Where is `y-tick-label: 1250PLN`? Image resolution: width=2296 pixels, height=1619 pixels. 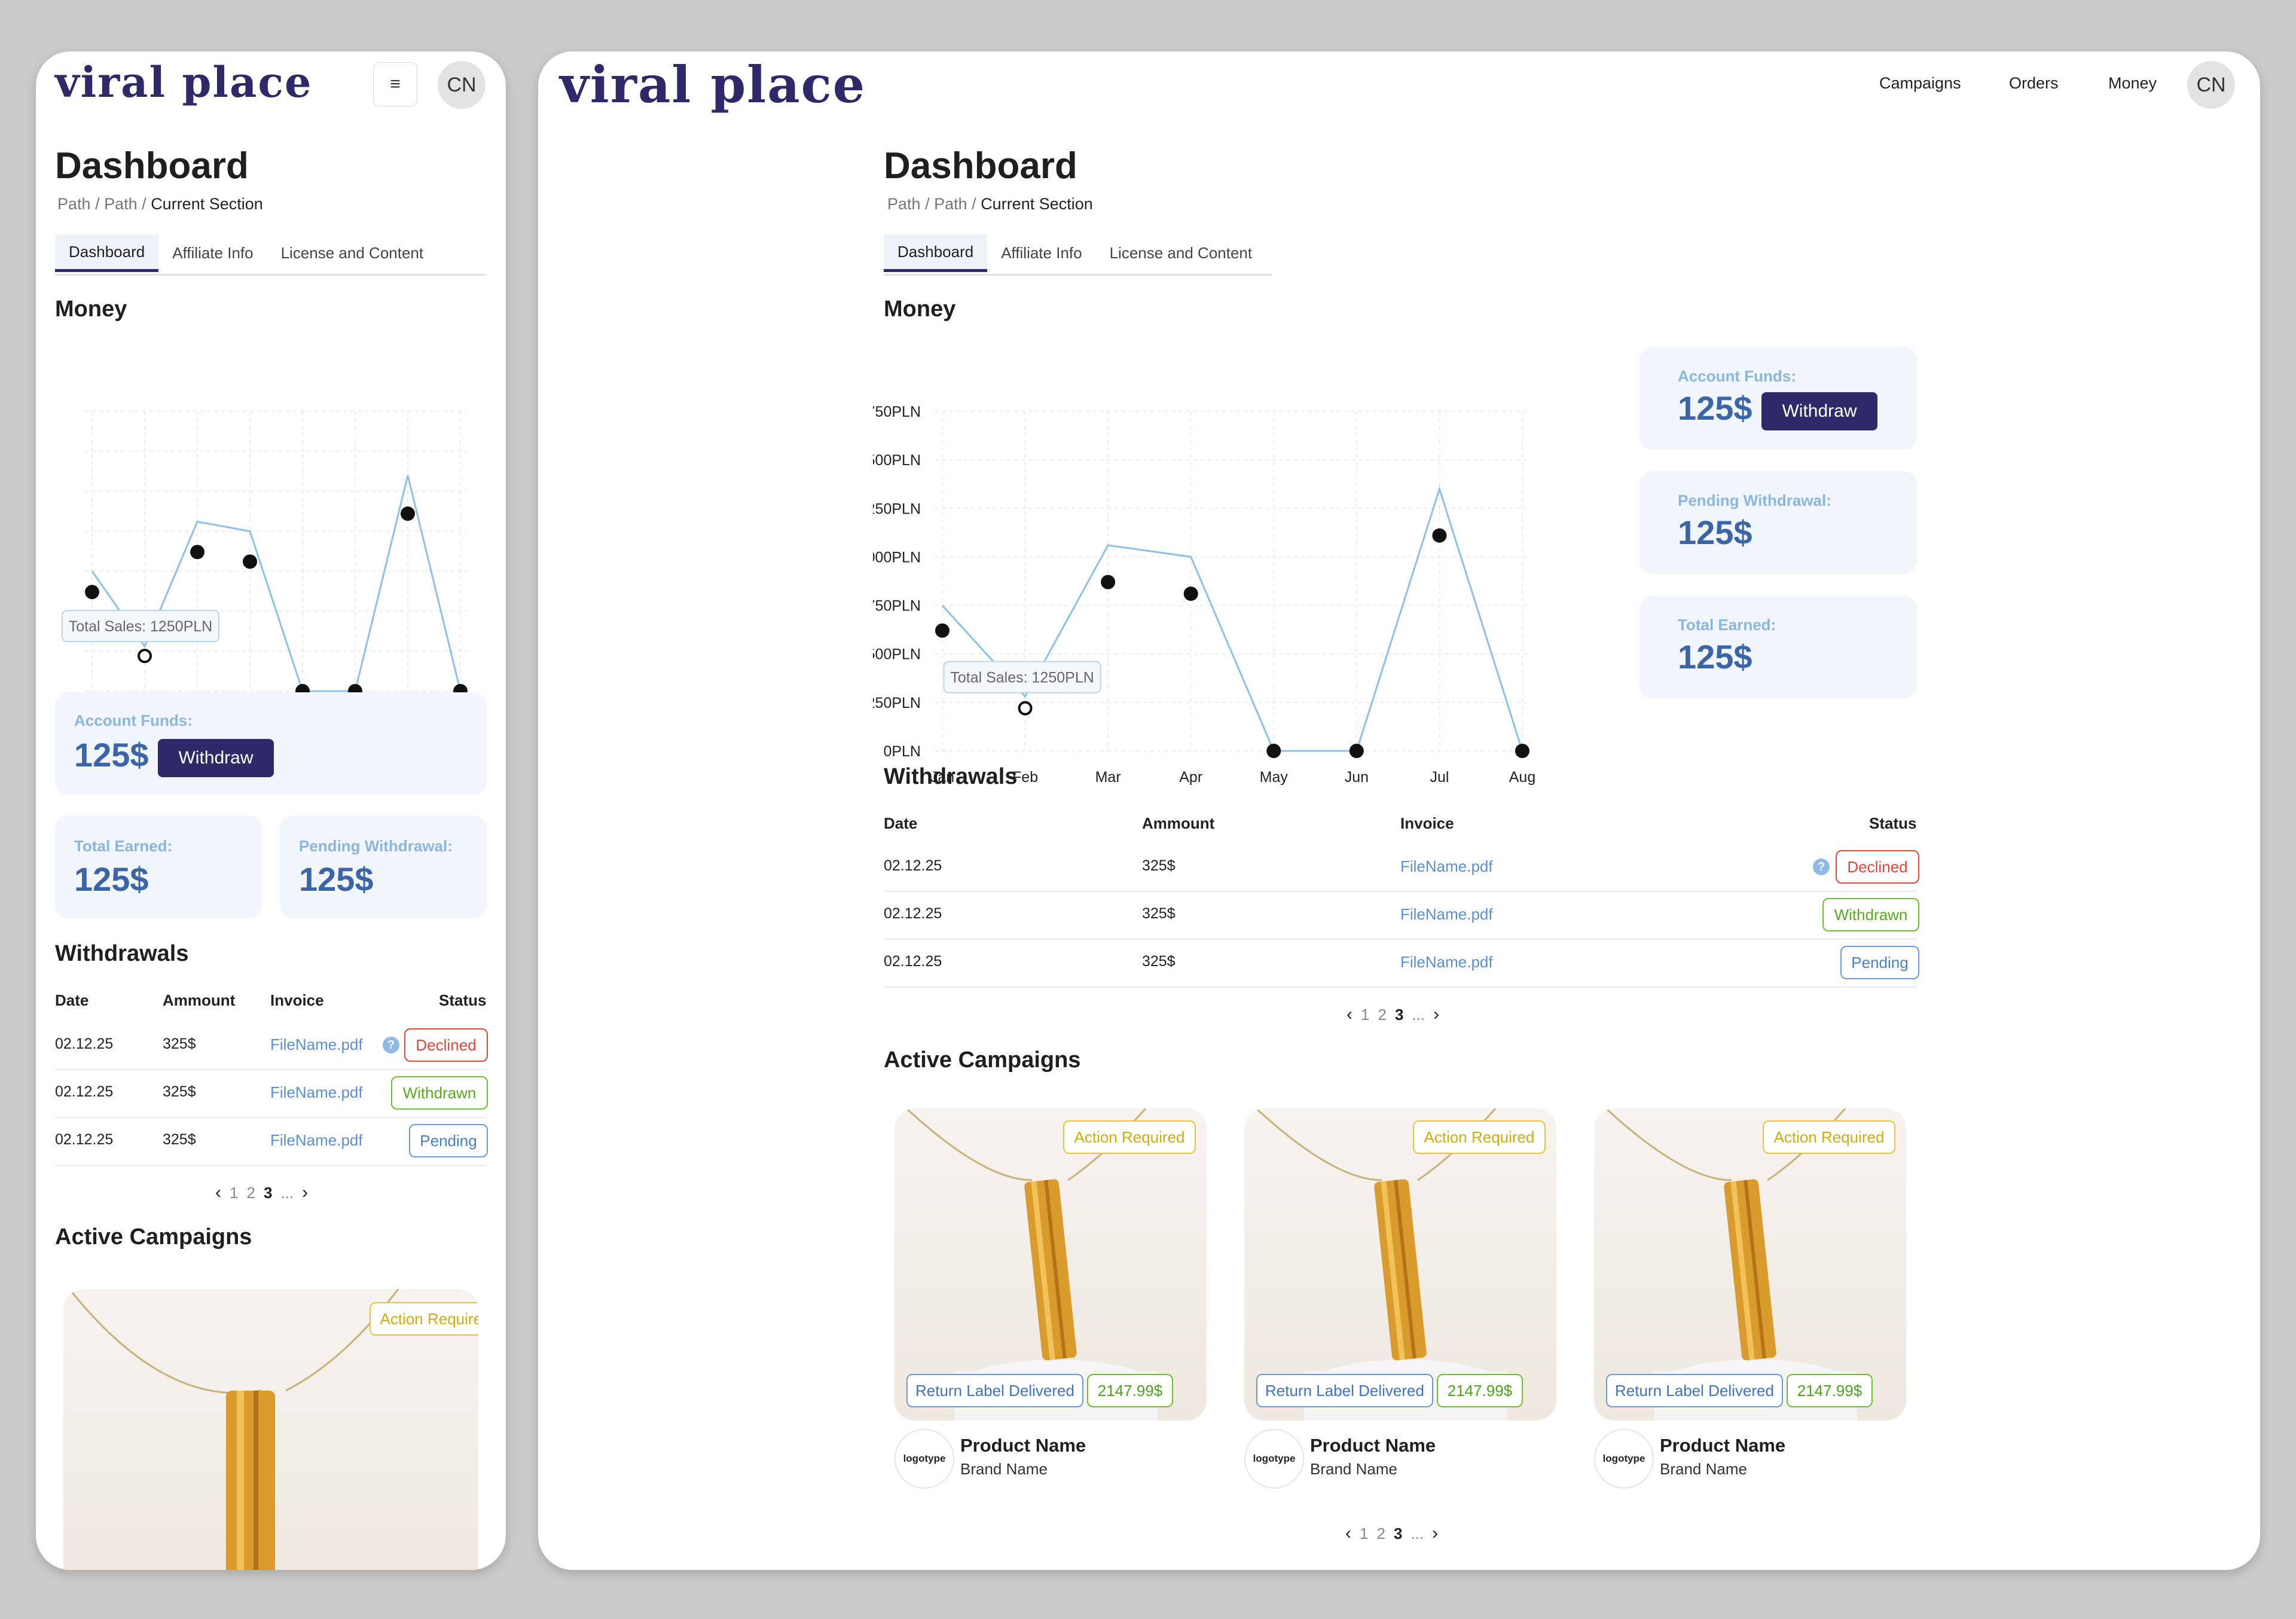
y-tick-label: 1250PLN is located at coordinates (897, 508).